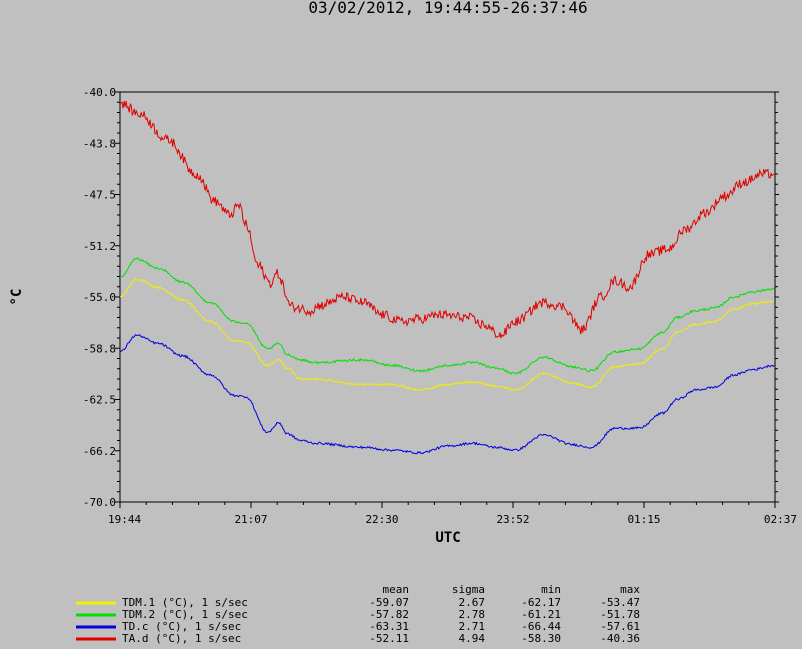  Describe the element at coordinates (181, 626) in the screenshot. I see `legend-label: TD.c (°C), 1 s/sec` at that location.